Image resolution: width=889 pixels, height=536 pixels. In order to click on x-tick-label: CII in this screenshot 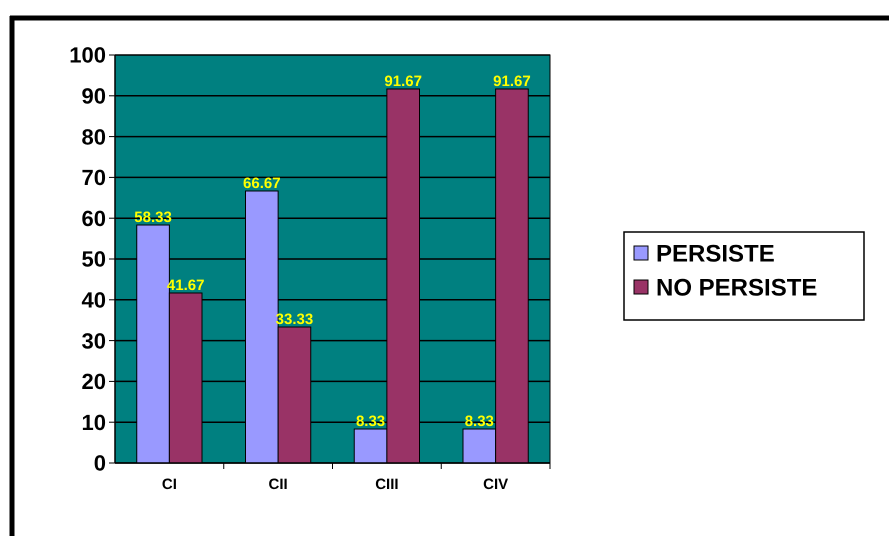, I will do `click(278, 484)`.